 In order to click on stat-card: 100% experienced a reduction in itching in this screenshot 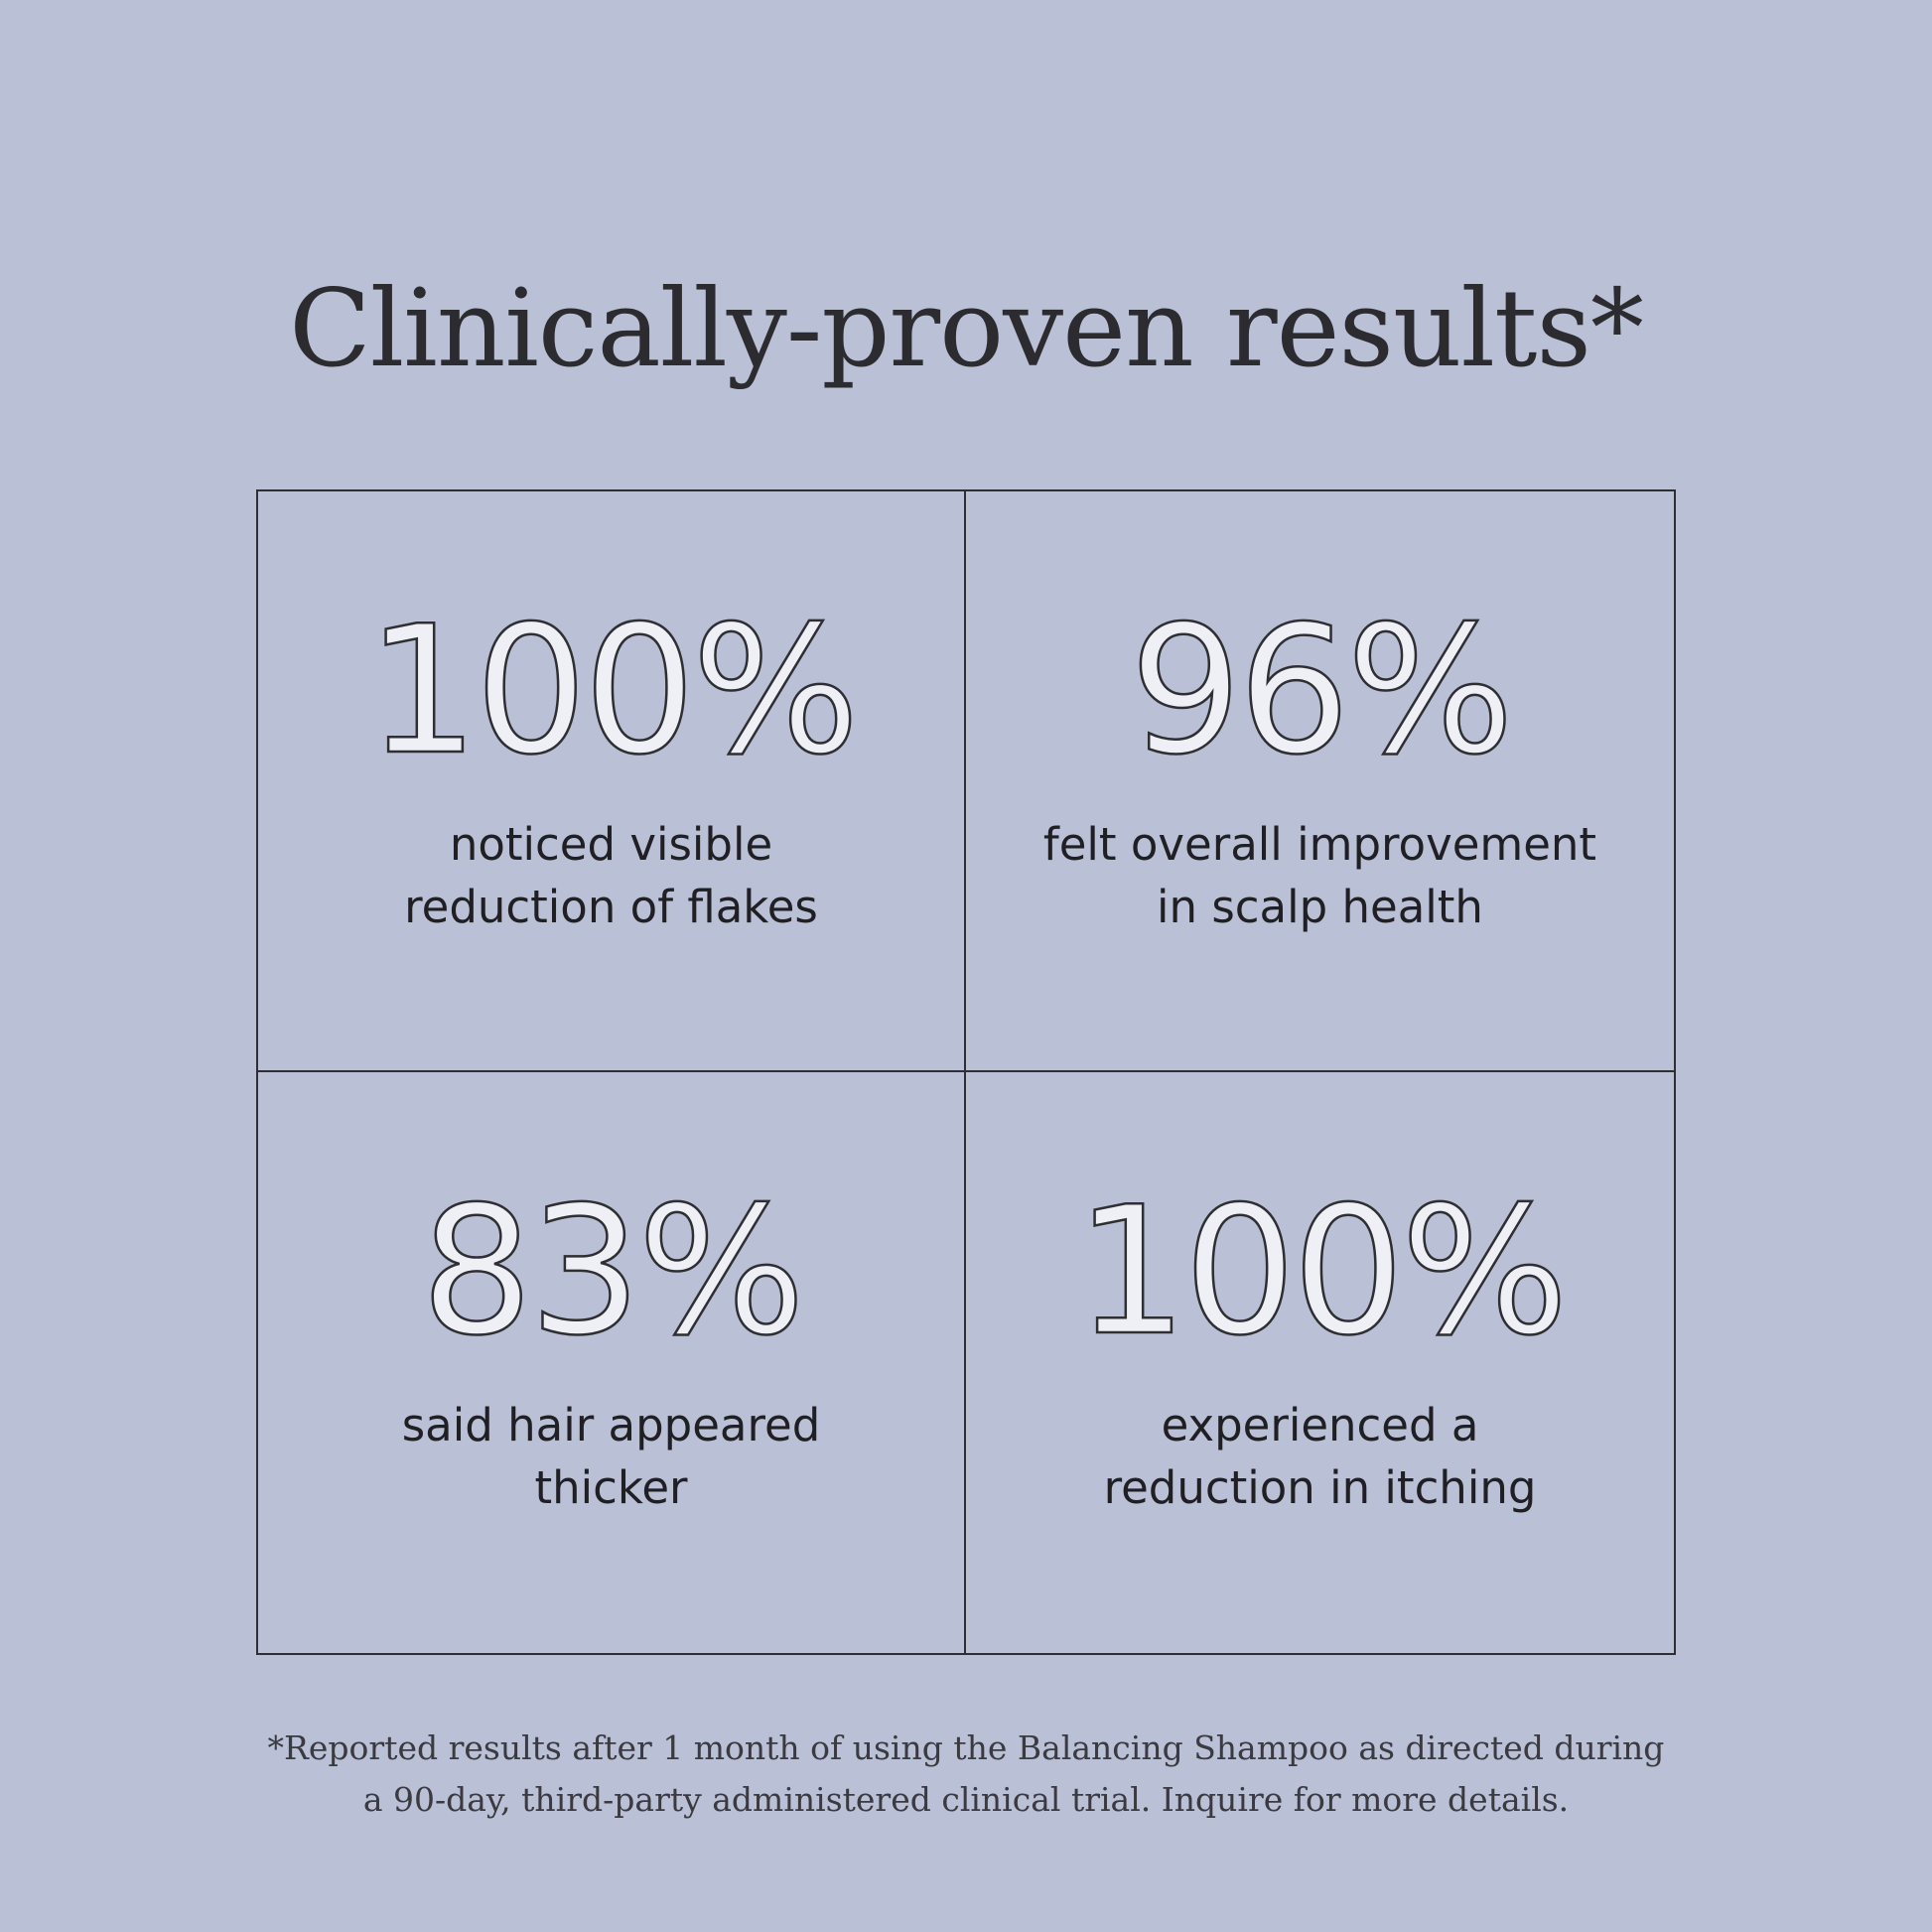, I will do `click(1320, 1363)`.